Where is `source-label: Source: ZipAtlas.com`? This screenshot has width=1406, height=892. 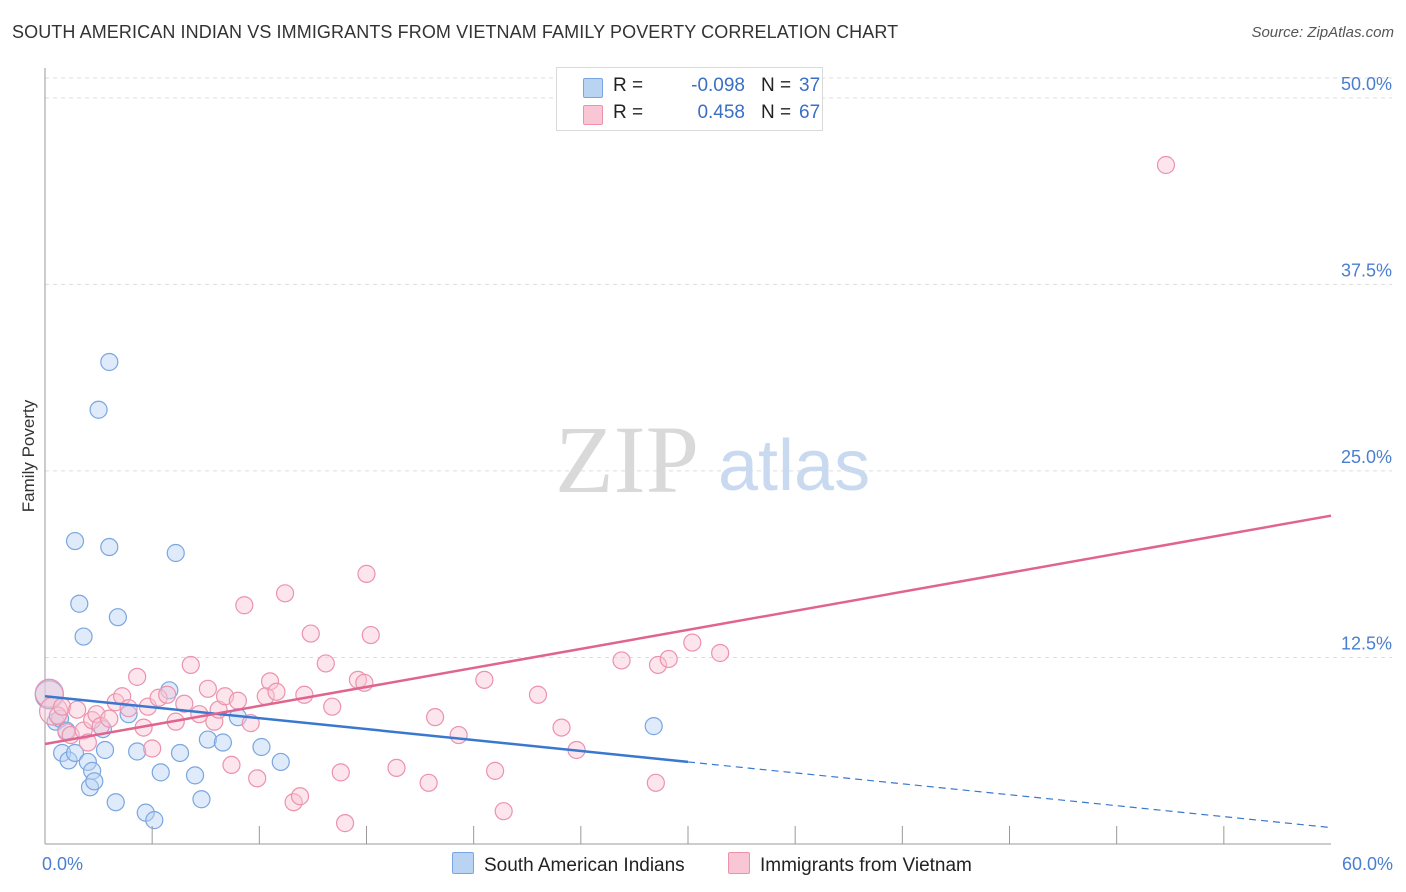 source-label: Source: ZipAtlas.com is located at coordinates (1322, 32).